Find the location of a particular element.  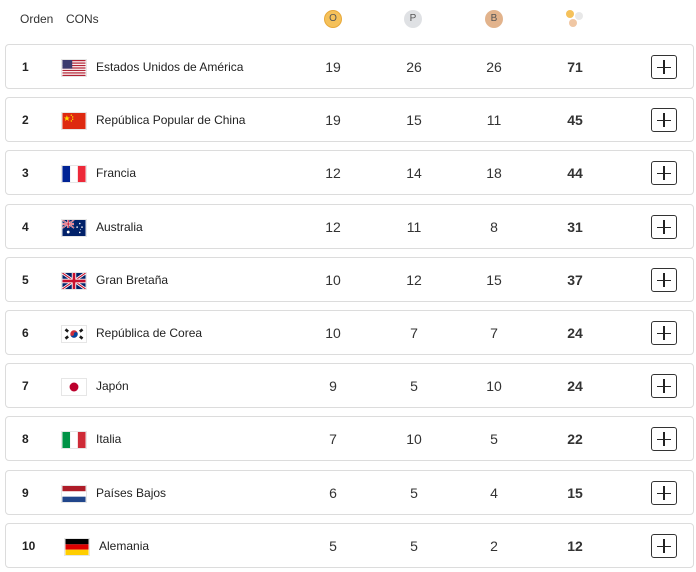

gold-count: 9 is located at coordinates (333, 386).